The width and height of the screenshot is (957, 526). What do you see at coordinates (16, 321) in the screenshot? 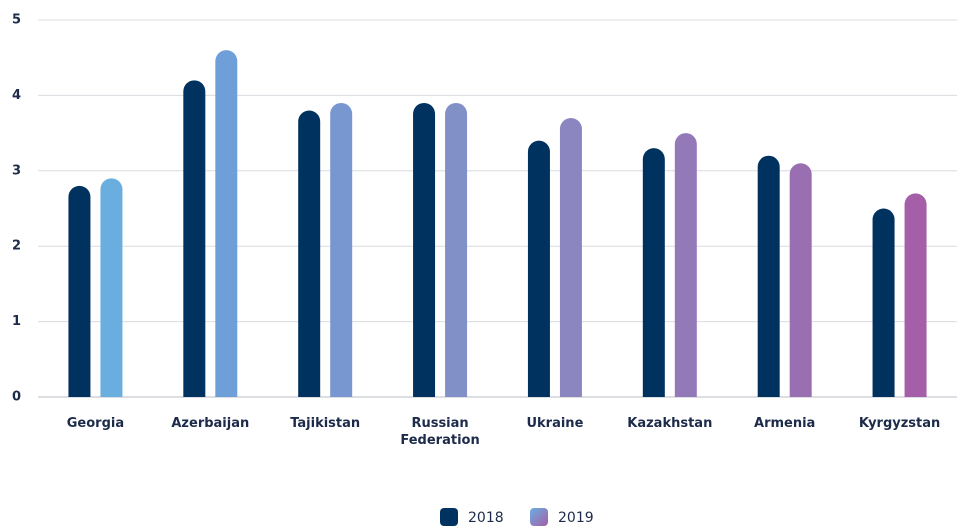
I see `y-tick-label: 1` at bounding box center [16, 321].